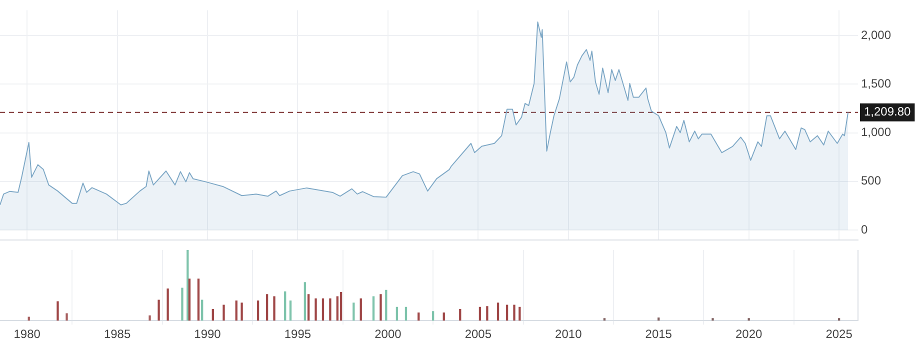  I want to click on x-tick-label: 2005, so click(478, 334).